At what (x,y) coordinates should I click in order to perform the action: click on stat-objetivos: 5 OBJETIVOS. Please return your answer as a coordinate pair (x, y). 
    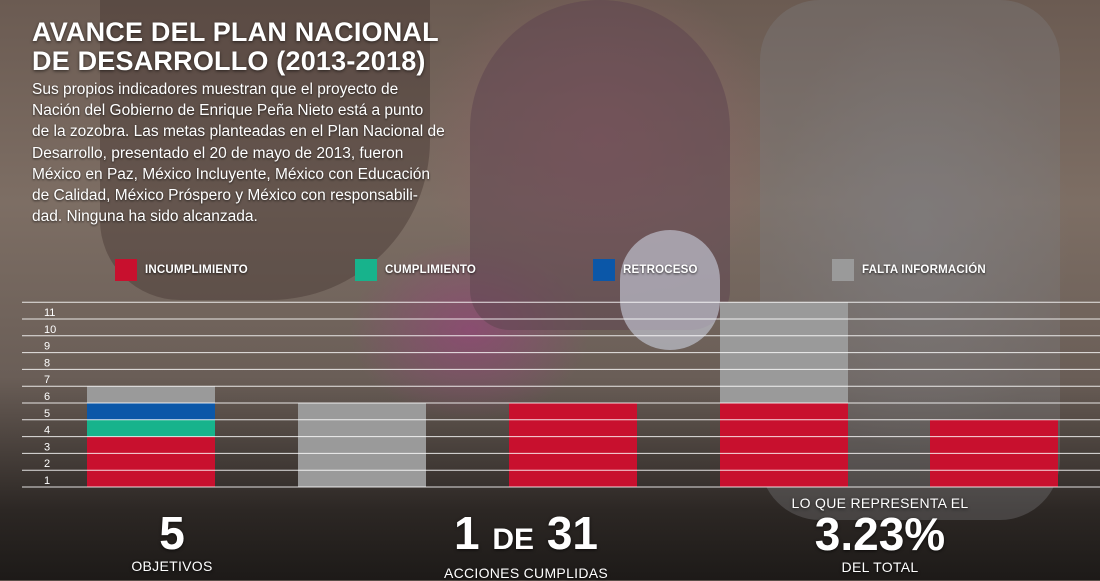
    Looking at the image, I should click on (172, 542).